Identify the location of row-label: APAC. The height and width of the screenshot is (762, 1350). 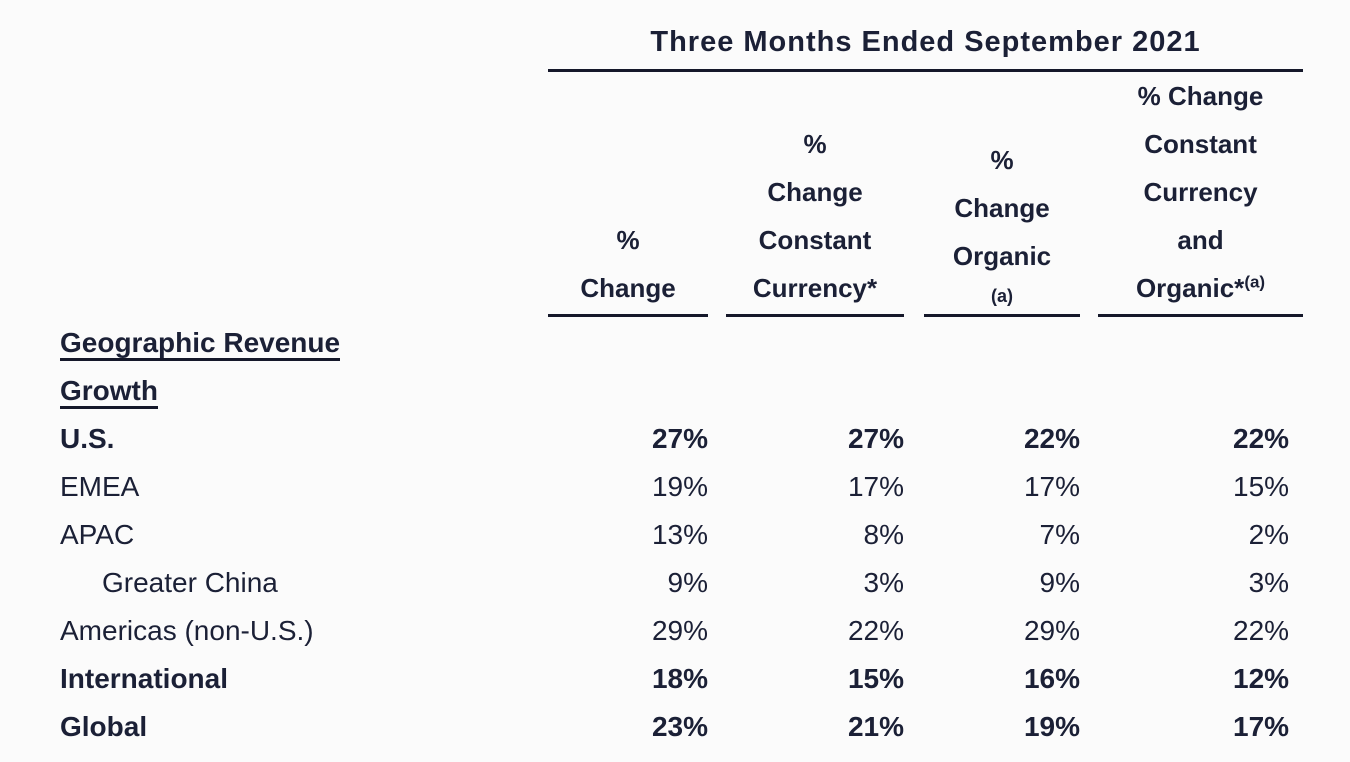
(97, 534).